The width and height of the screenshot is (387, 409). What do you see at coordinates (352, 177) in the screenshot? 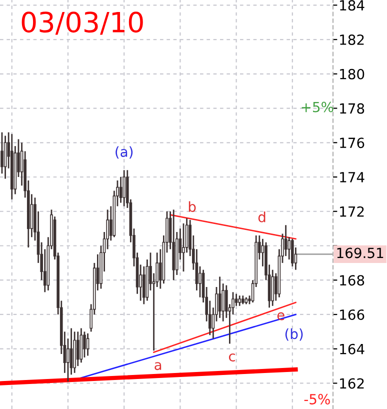
I see `y-tick-label: 174` at bounding box center [352, 177].